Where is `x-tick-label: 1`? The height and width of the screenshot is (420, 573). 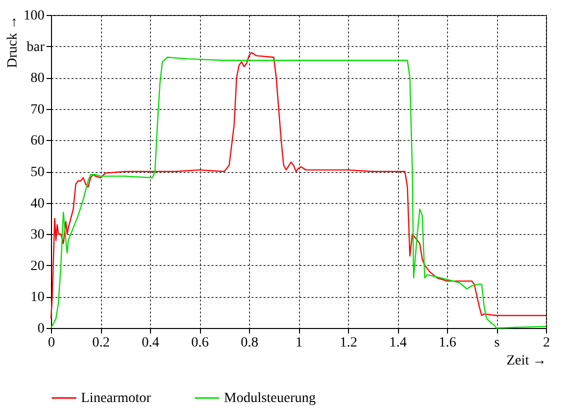 x-tick-label: 1 is located at coordinates (299, 343).